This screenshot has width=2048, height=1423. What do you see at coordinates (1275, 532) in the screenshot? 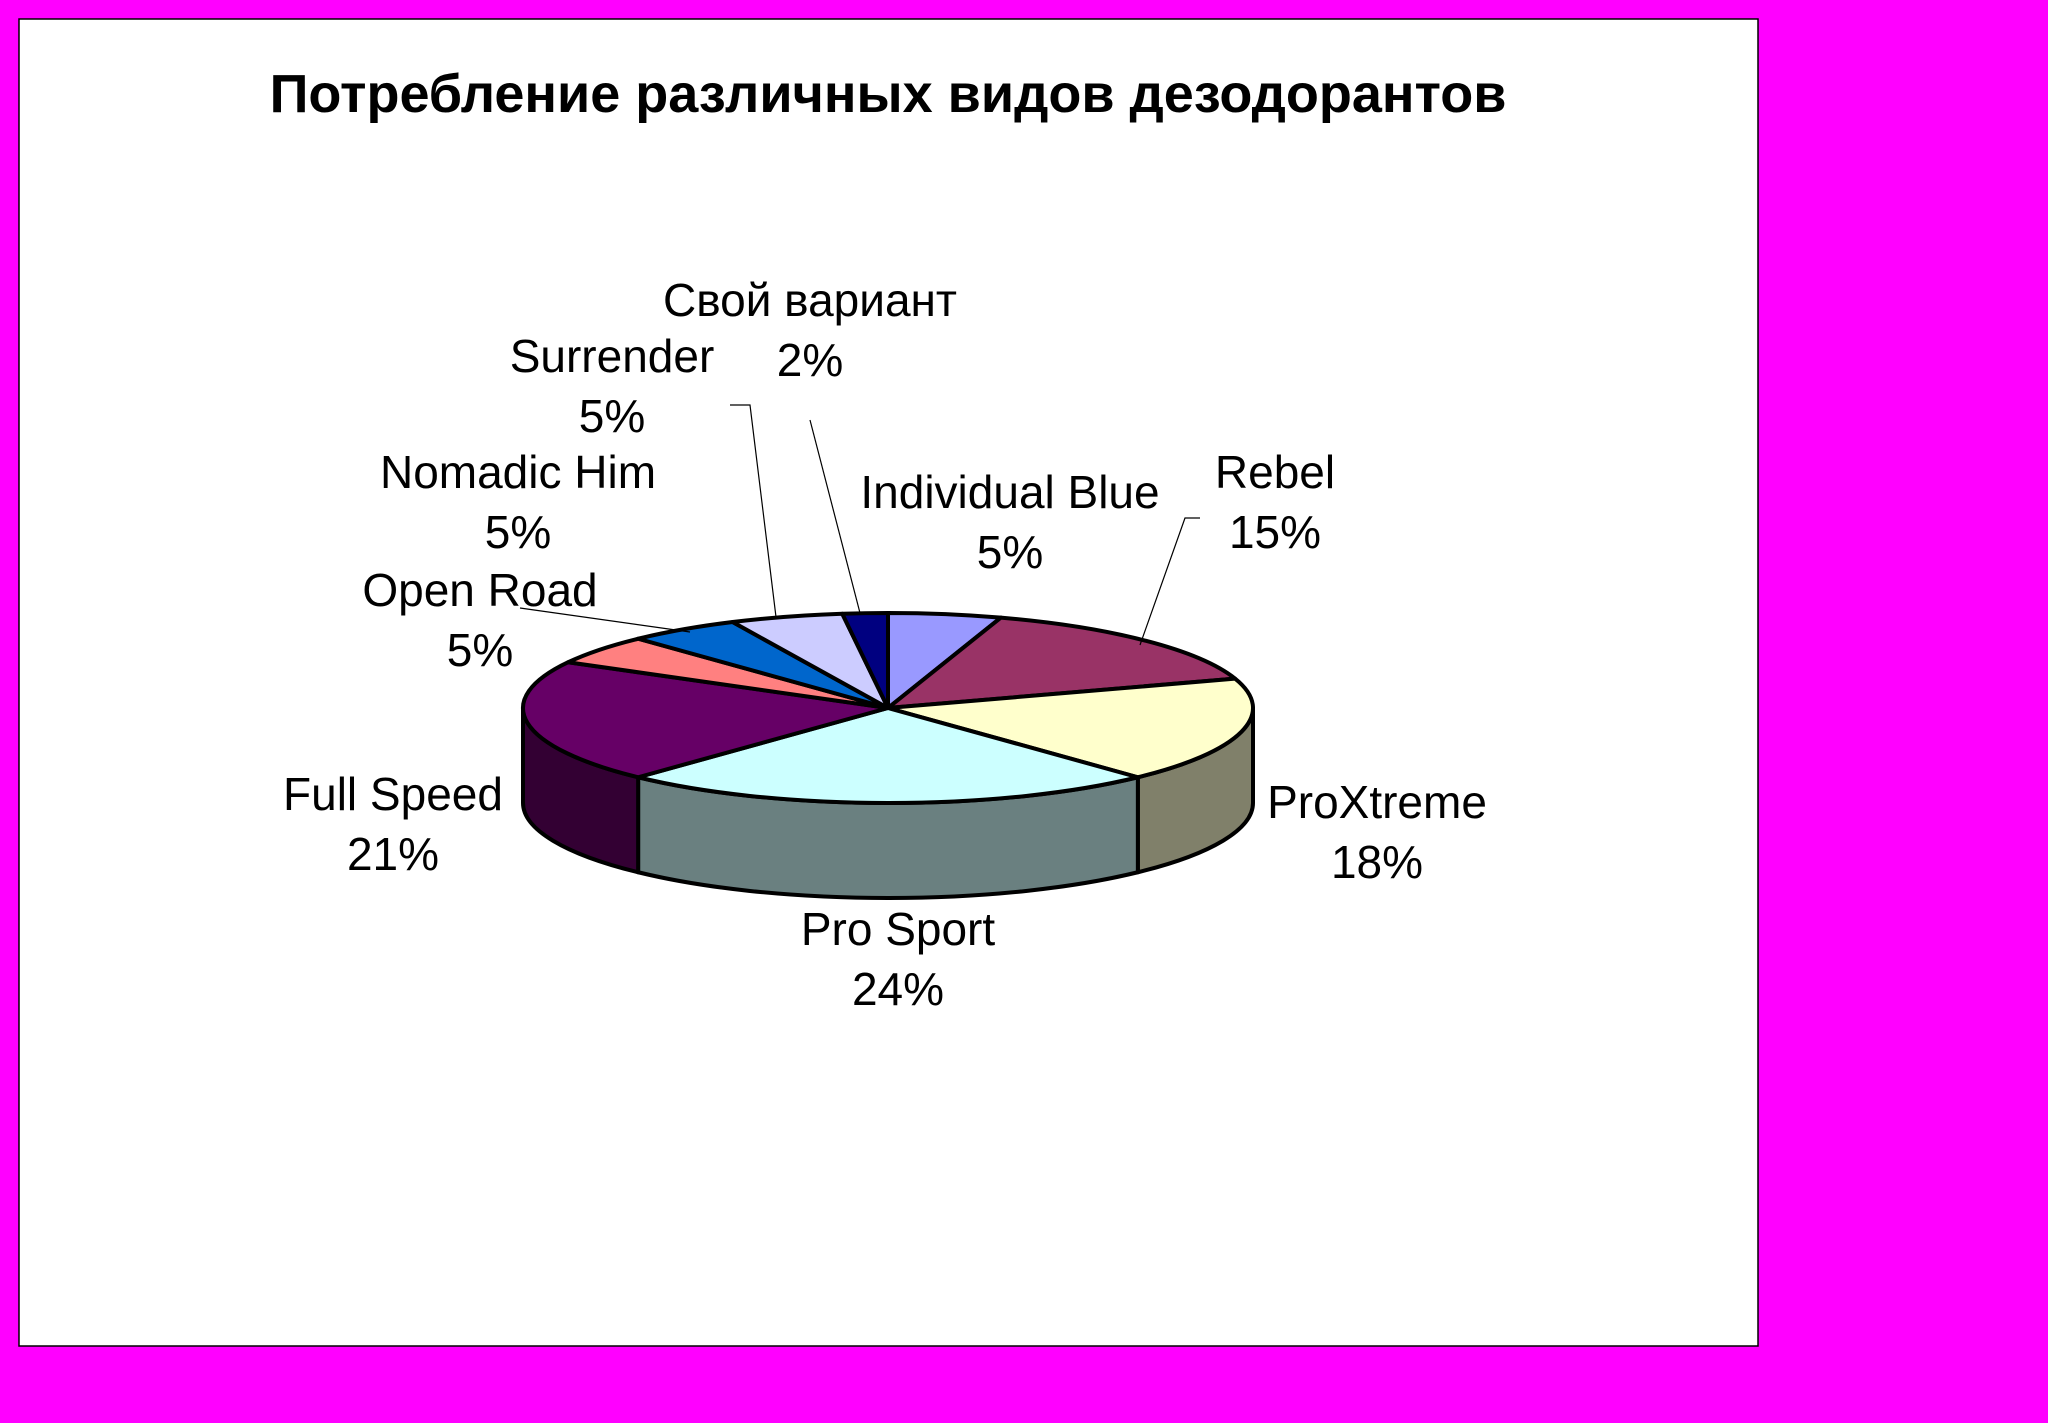
I see `label-value-rebel: 15%` at bounding box center [1275, 532].